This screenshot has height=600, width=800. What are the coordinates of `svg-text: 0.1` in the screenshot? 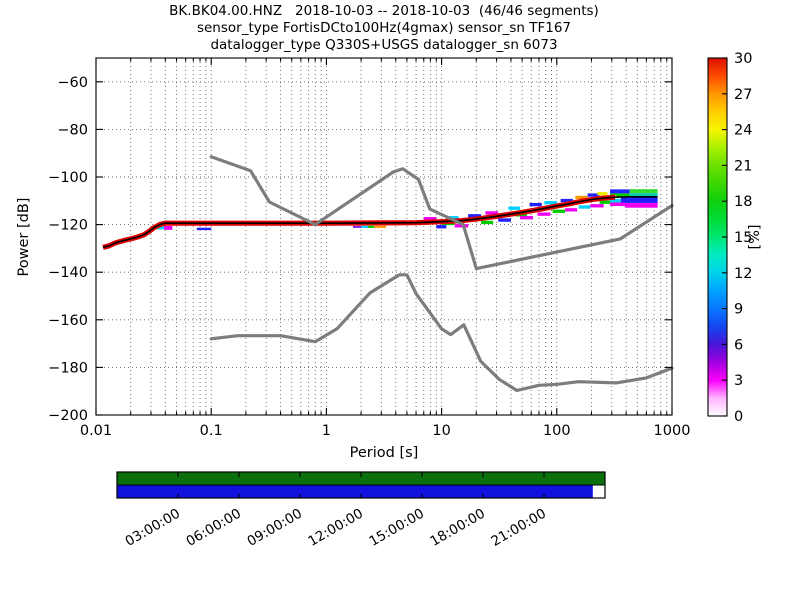 It's located at (211, 431).